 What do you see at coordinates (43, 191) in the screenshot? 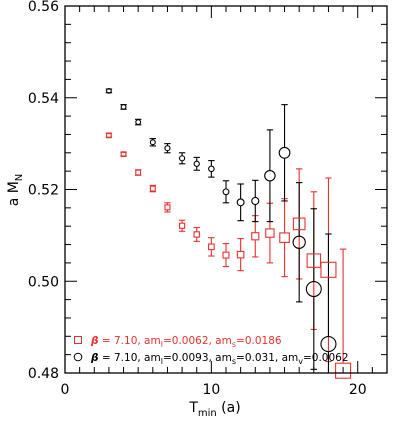
I see `y-tick-label: 0.52` at bounding box center [43, 191].